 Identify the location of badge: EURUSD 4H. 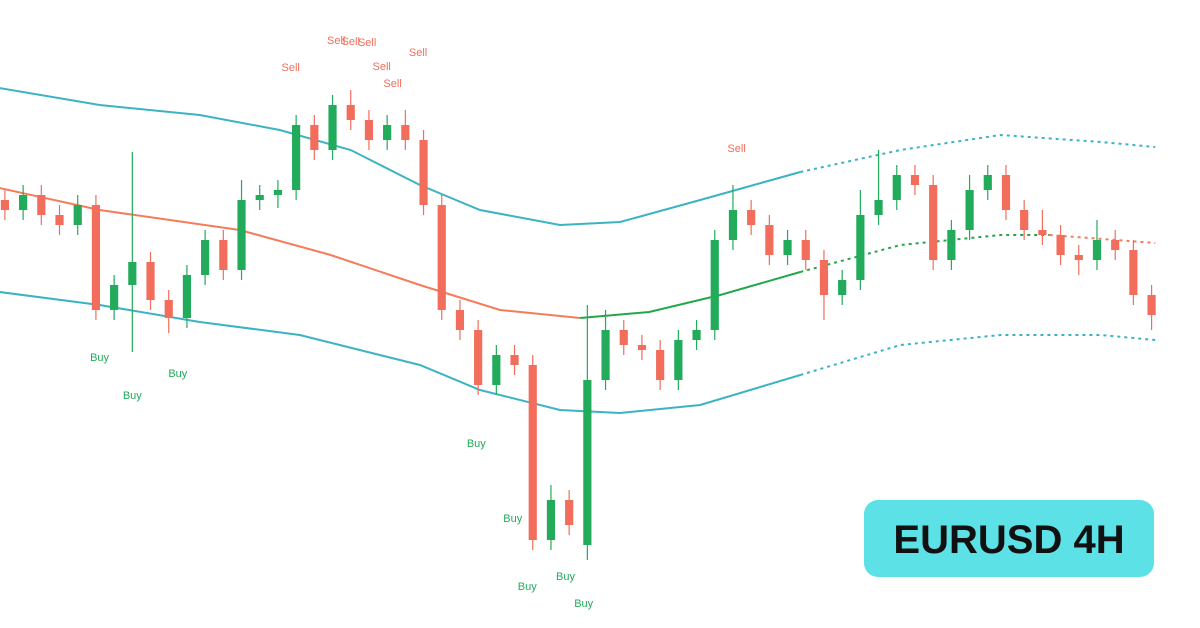
(1008, 540).